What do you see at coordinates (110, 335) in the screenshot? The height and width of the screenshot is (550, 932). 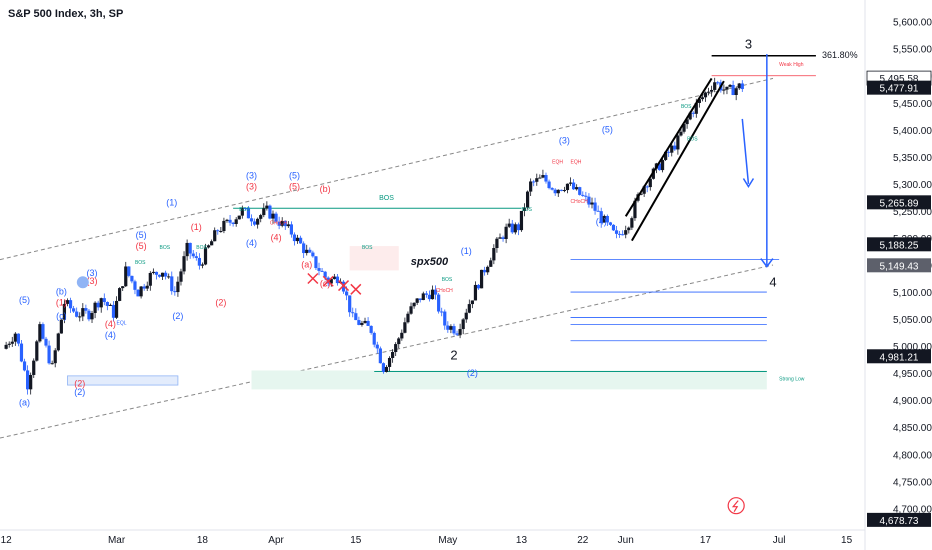 I see `wave-label: (4)` at bounding box center [110, 335].